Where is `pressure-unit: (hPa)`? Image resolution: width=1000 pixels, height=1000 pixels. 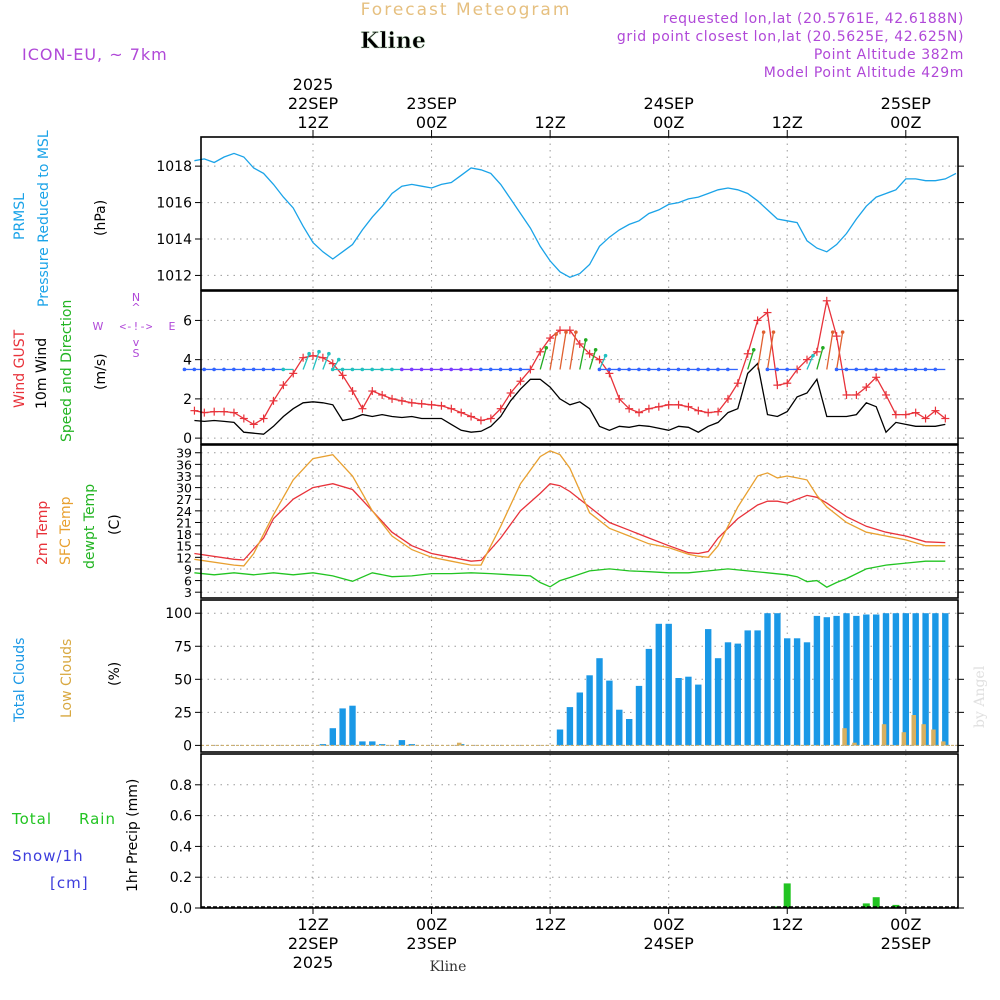 pressure-unit: (hPa) is located at coordinates (101, 218).